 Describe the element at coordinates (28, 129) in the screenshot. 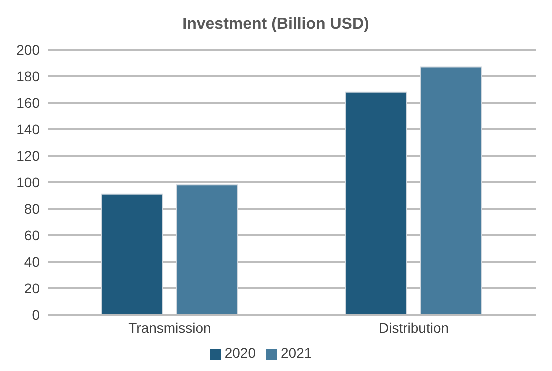

I see `y-tick-label: 140` at that location.